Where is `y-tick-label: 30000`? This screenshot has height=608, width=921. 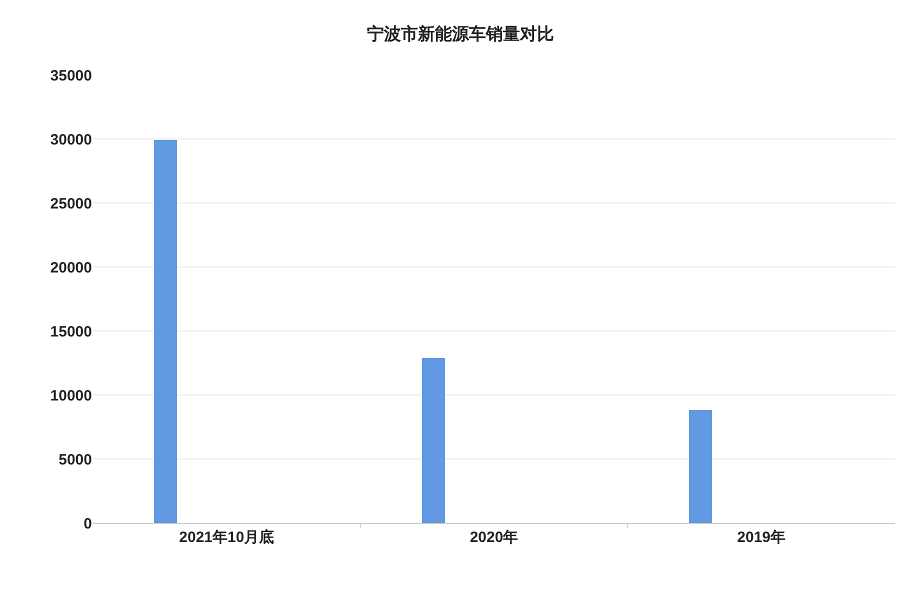 y-tick-label: 30000 is located at coordinates (71, 139).